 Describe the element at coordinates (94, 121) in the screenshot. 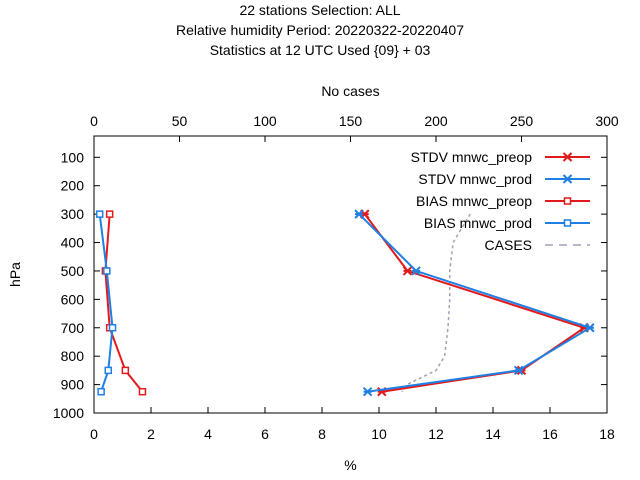

I see `x2-tick-label: 0` at that location.